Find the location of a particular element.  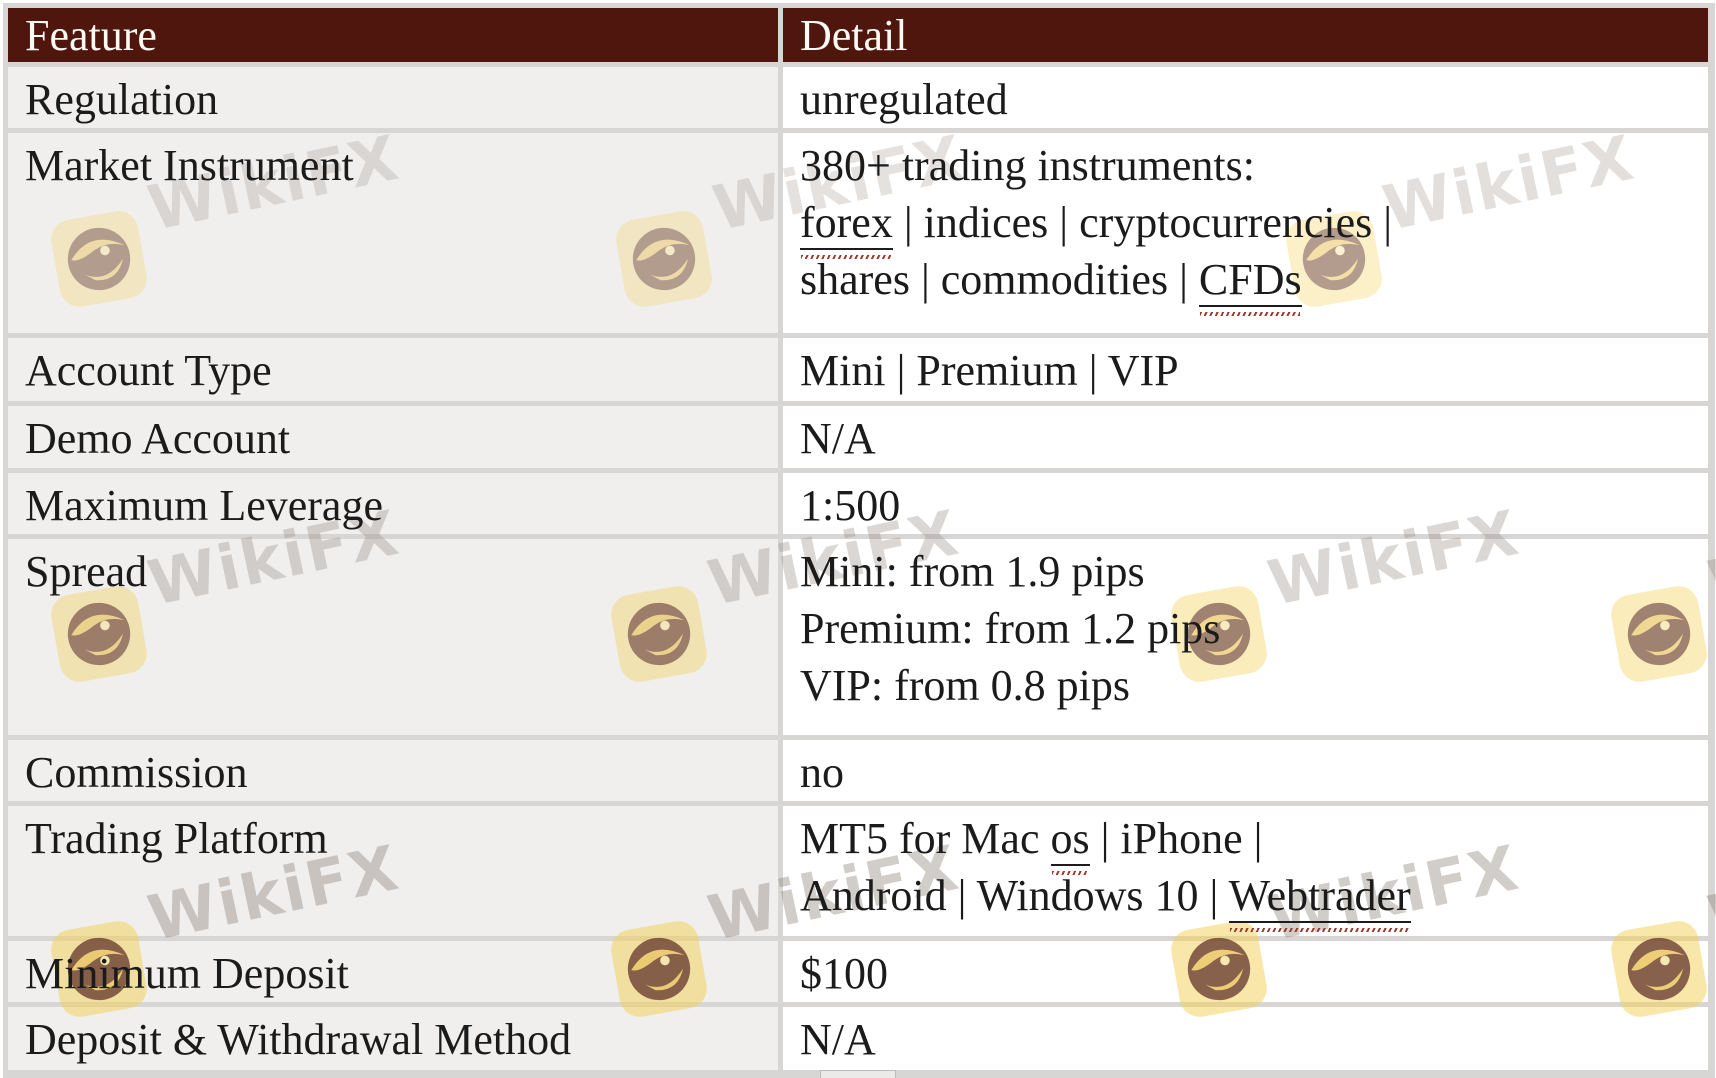

table-row: Account Type Mini | Premium | VIP is located at coordinates (858, 369).